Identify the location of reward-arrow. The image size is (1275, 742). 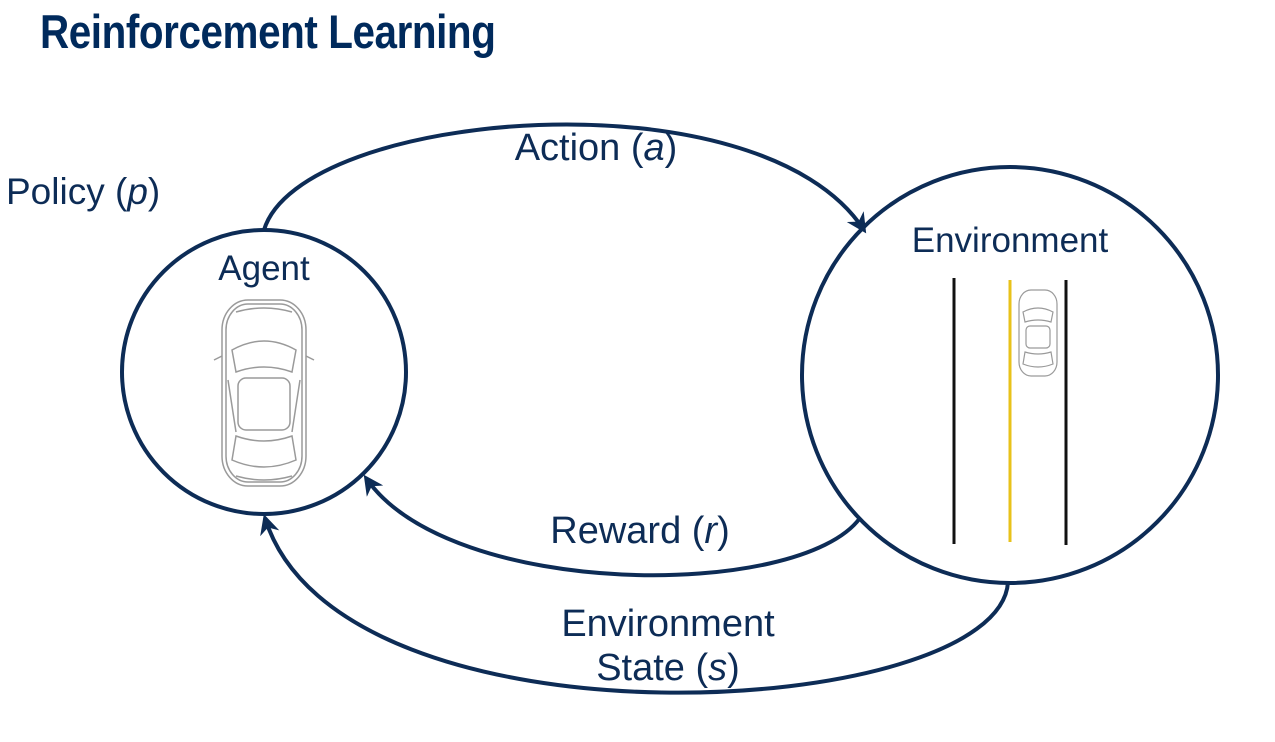
(612, 526).